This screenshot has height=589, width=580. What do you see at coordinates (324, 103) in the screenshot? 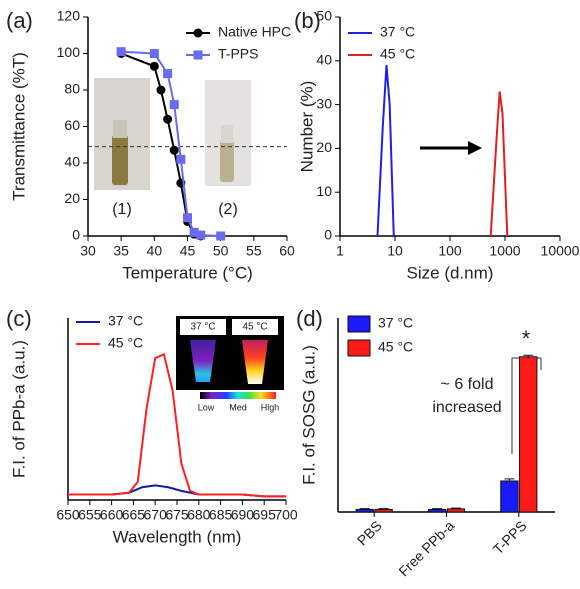
I see `y-tick-label: 30` at bounding box center [324, 103].